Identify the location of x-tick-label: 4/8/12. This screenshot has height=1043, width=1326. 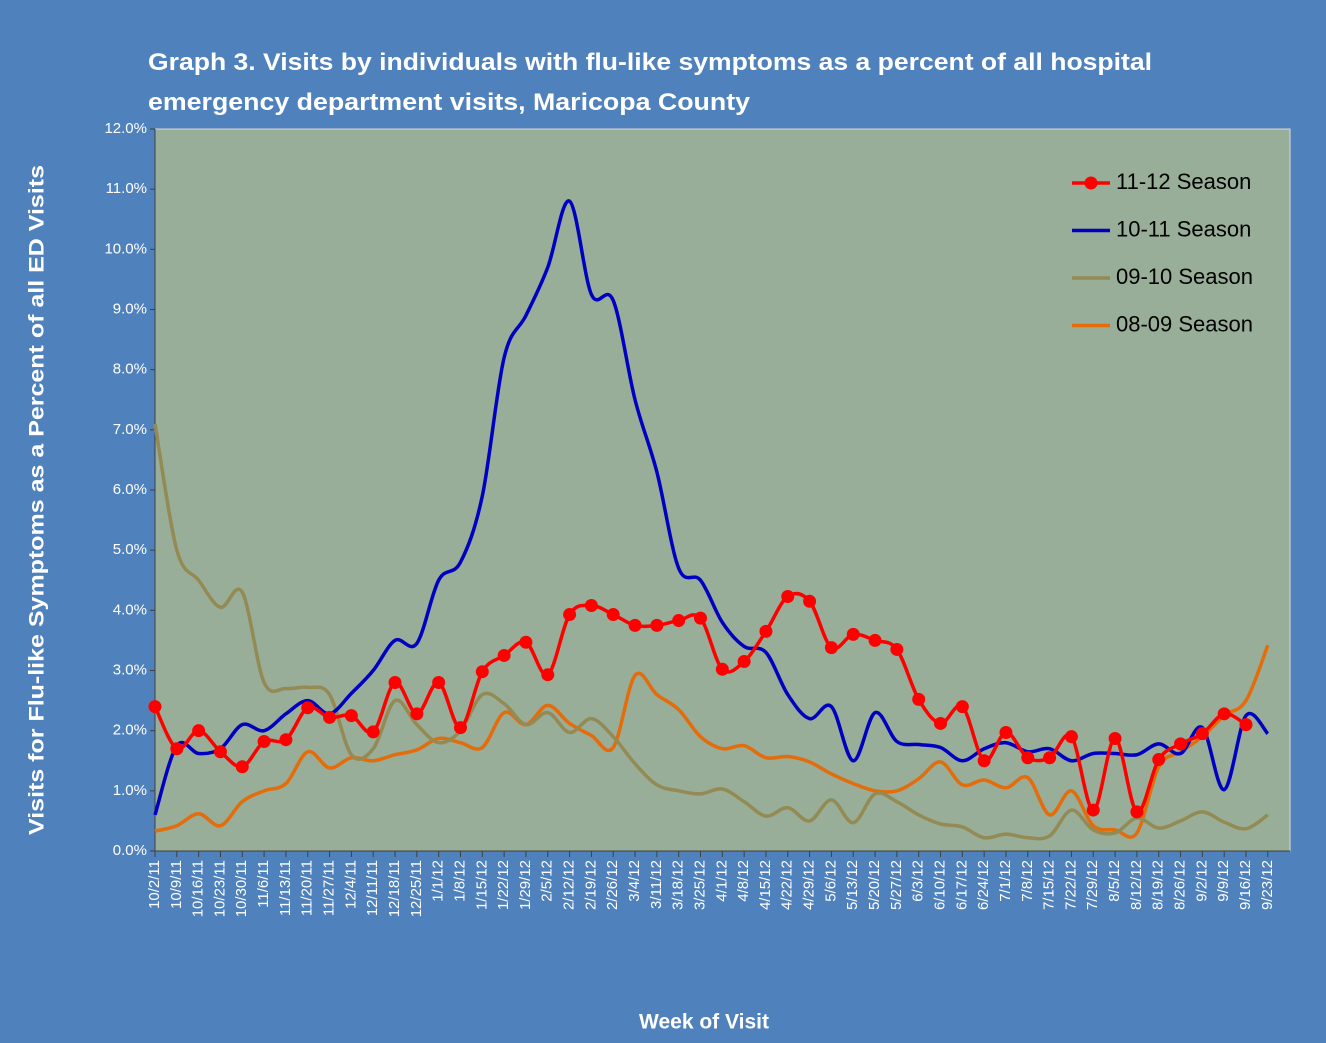
(743, 881).